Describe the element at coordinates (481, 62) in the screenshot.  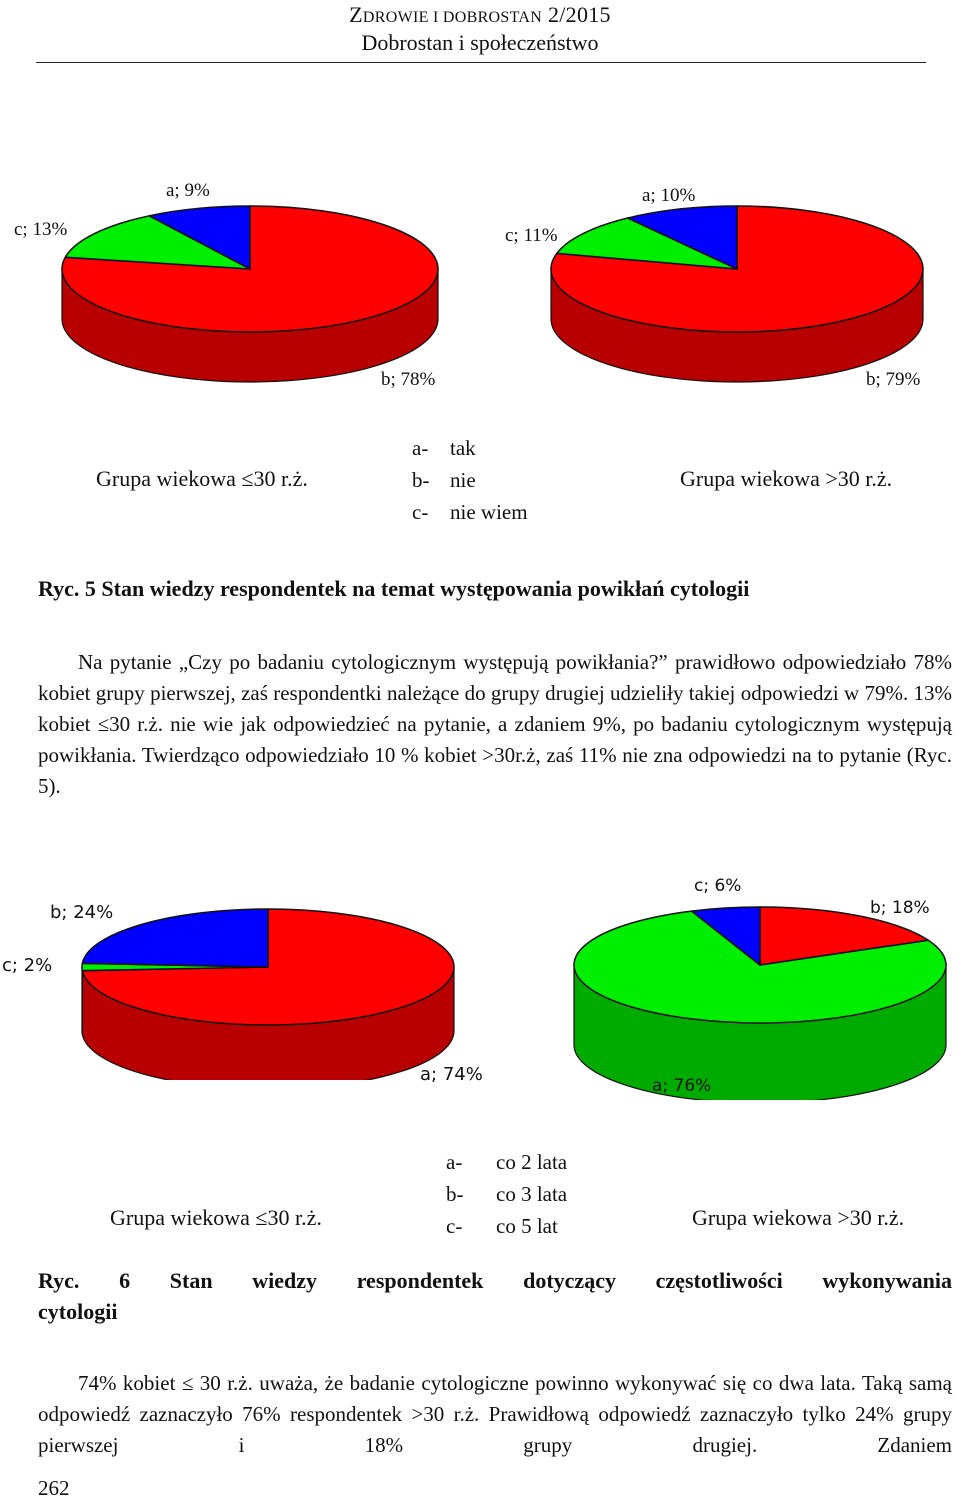
I see `header-divider` at that location.